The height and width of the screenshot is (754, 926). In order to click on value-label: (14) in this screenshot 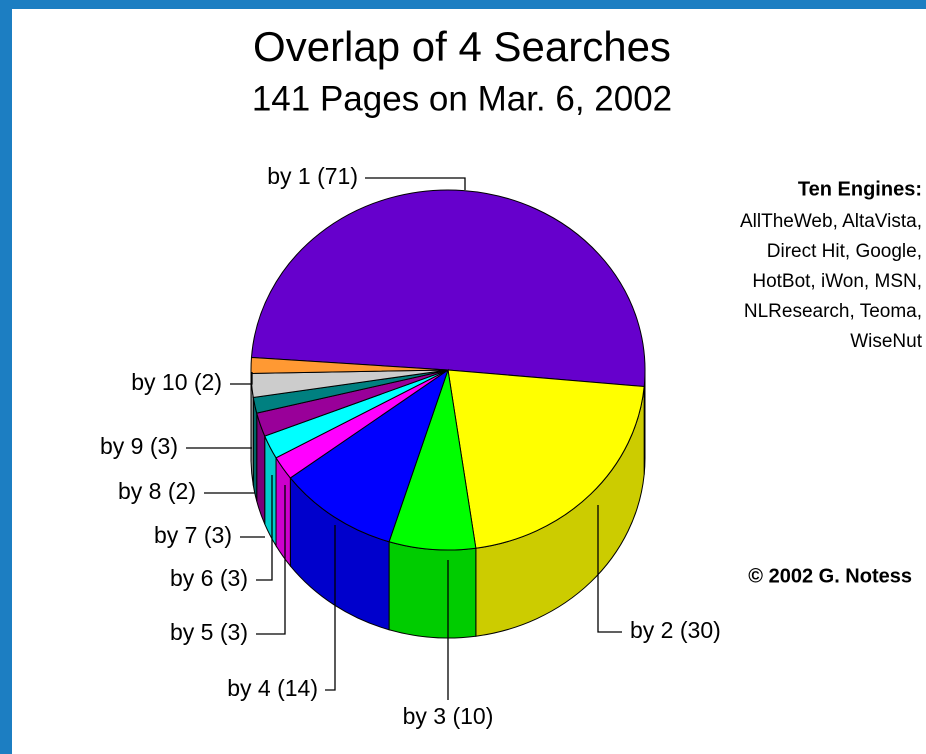, I will do `click(297, 688)`.